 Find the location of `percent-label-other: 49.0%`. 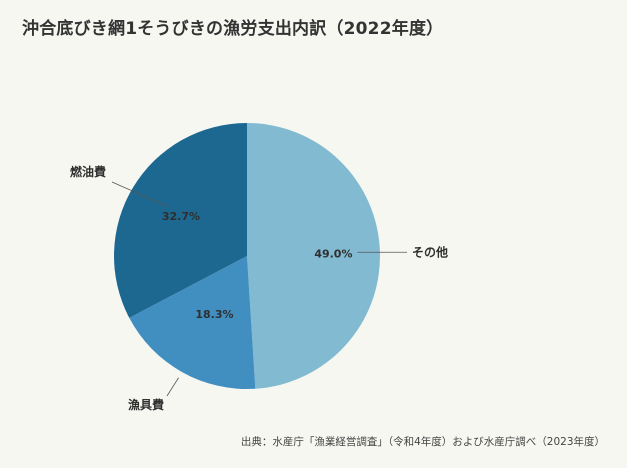

percent-label-other: 49.0% is located at coordinates (333, 253).